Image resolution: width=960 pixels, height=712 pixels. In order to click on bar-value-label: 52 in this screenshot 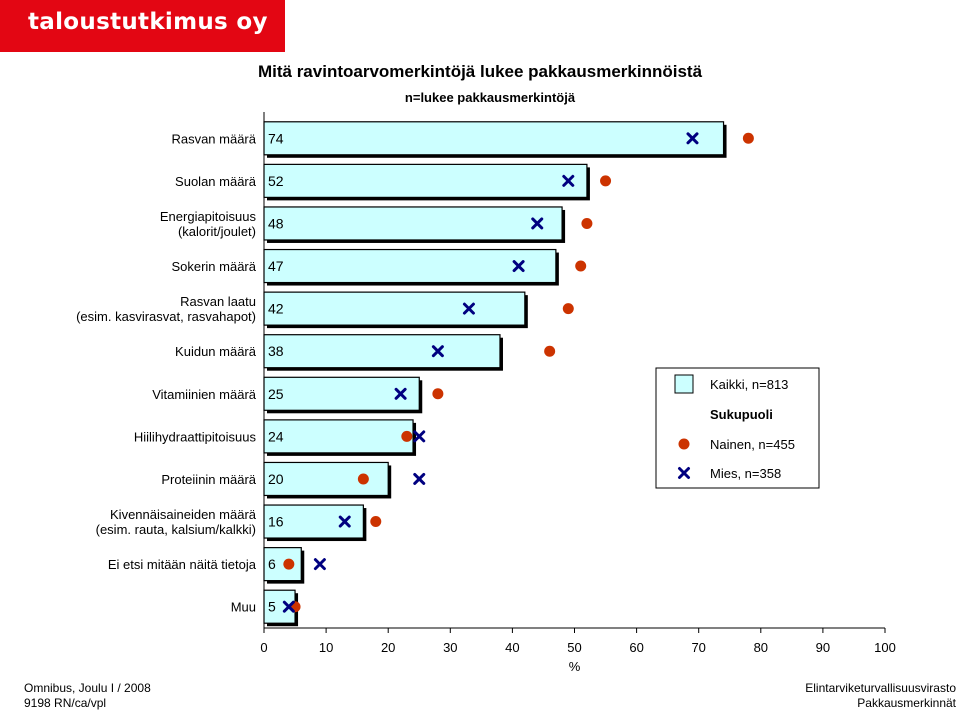, I will do `click(276, 181)`.